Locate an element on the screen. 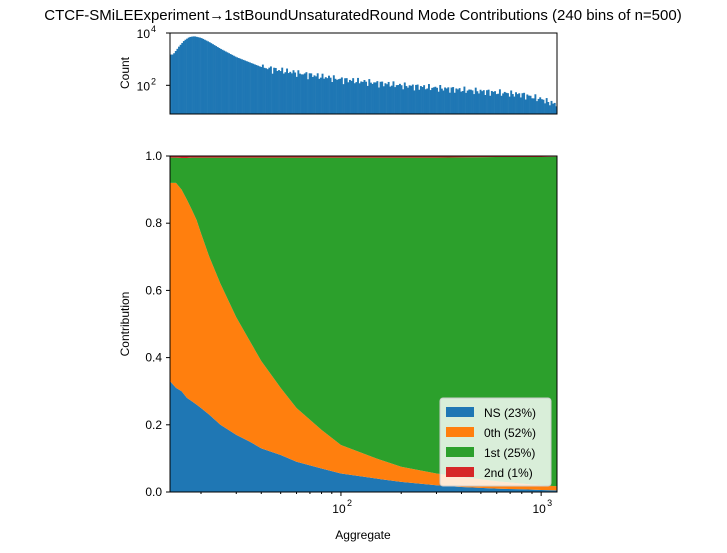 This screenshot has width=727, height=553. legend-swatch is located at coordinates (460, 452).